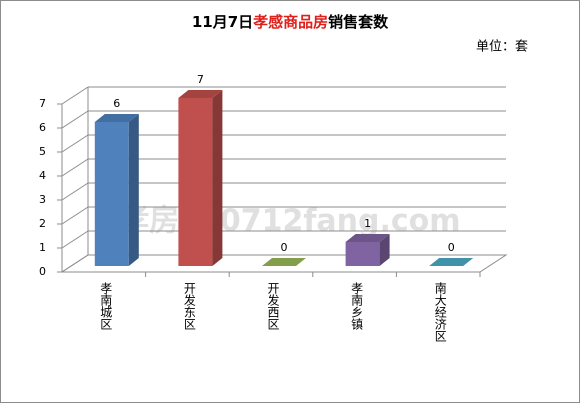  I want to click on y-tick-label: 5, so click(42, 151).